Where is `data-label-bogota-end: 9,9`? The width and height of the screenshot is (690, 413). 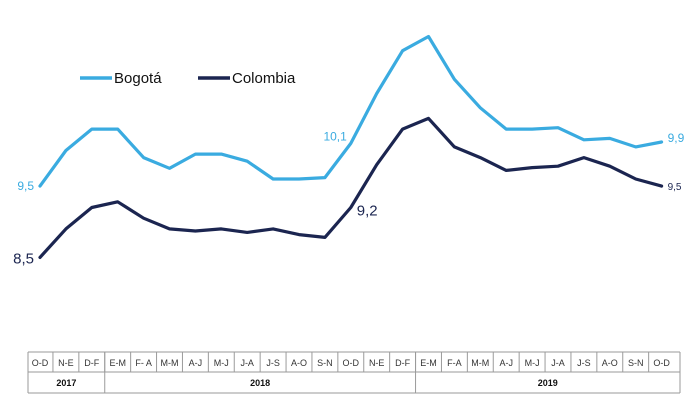 data-label-bogota-end: 9,9 is located at coordinates (676, 138).